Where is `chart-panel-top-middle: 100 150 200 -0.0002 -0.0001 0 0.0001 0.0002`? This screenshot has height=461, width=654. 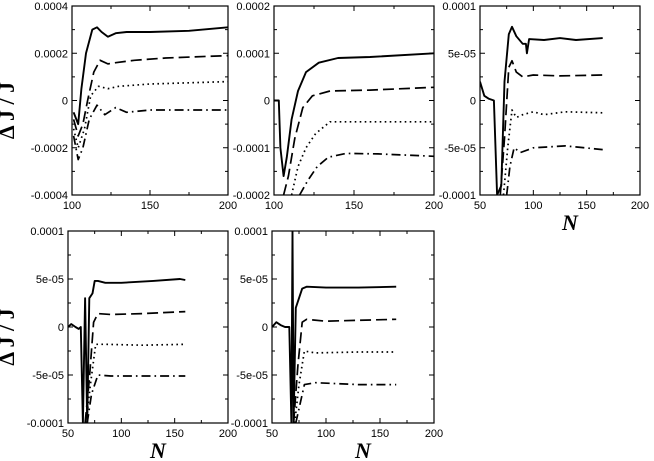 chart-panel-top-middle: 100 150 200 -0.0002 -0.0001 0 0.0001 0.0002 is located at coordinates (338, 106).